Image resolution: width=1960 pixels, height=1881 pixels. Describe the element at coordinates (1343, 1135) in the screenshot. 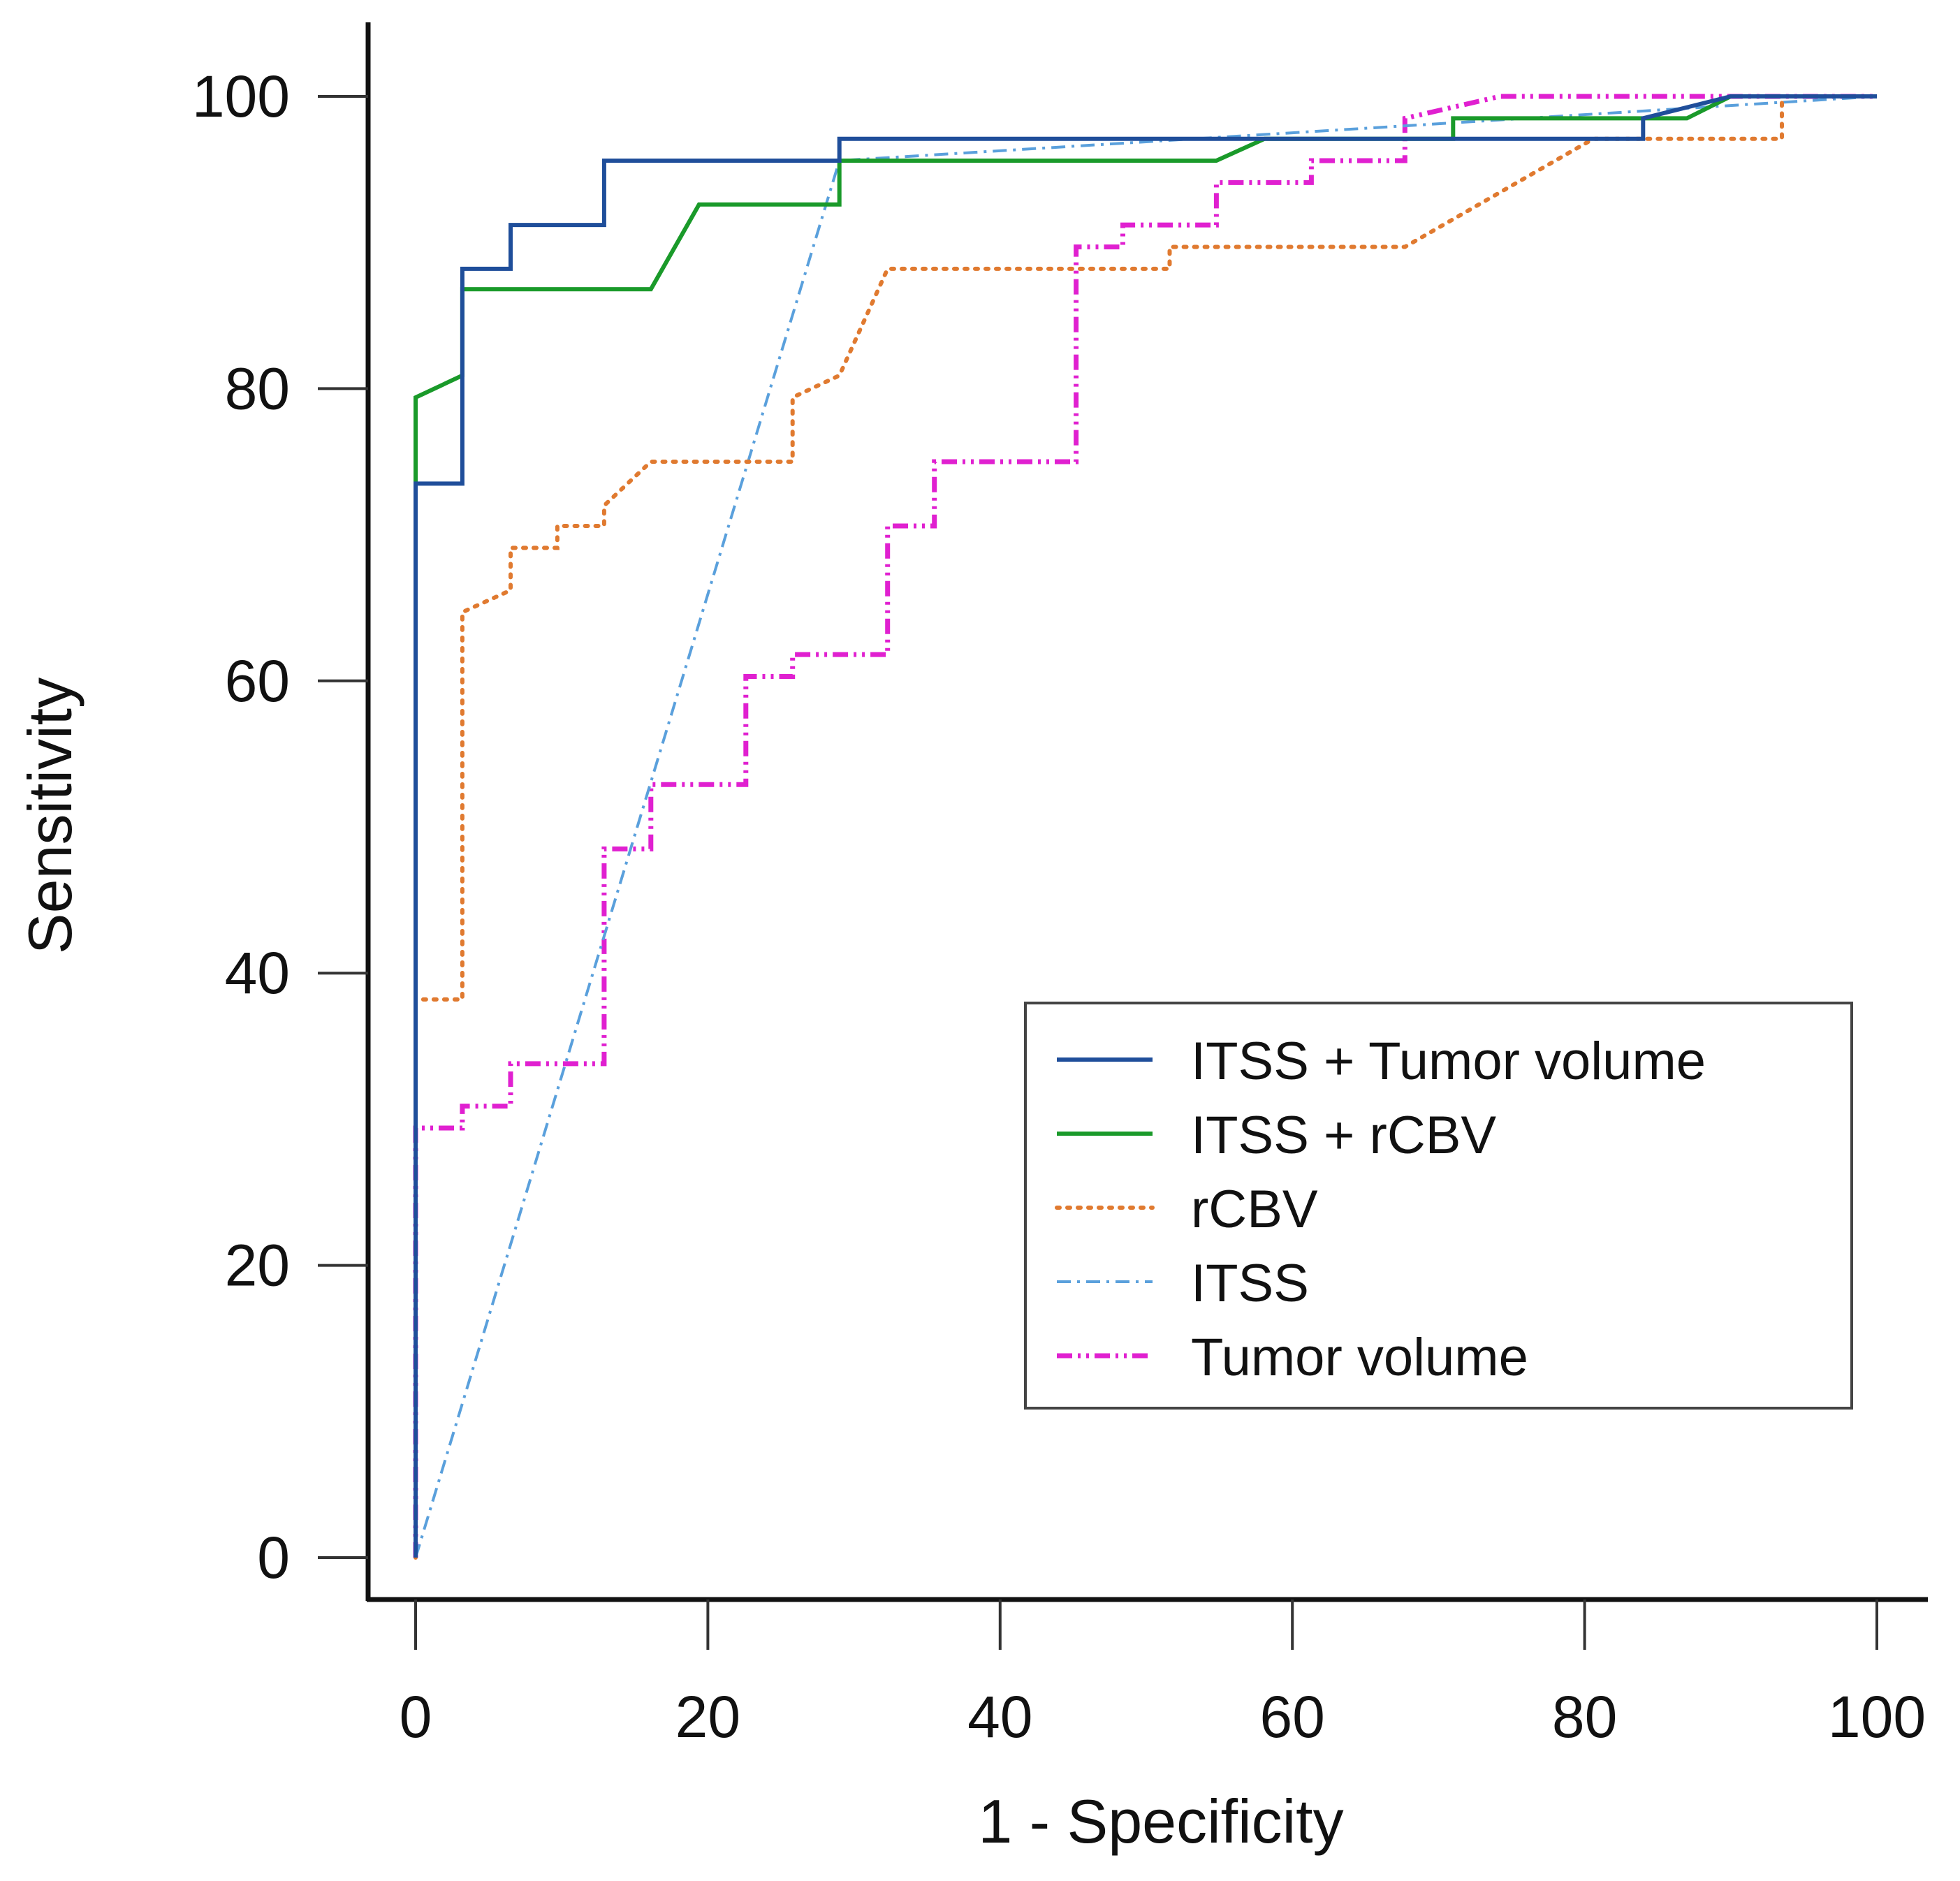

I see `legend-label: ITSS + rCBV` at that location.